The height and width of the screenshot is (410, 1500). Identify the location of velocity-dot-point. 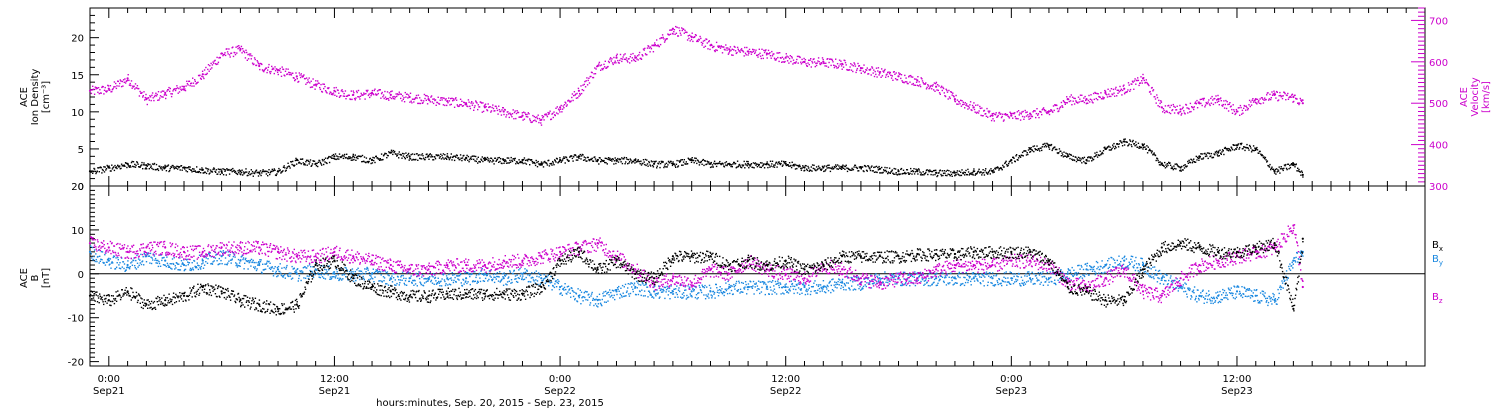
(936, 86).